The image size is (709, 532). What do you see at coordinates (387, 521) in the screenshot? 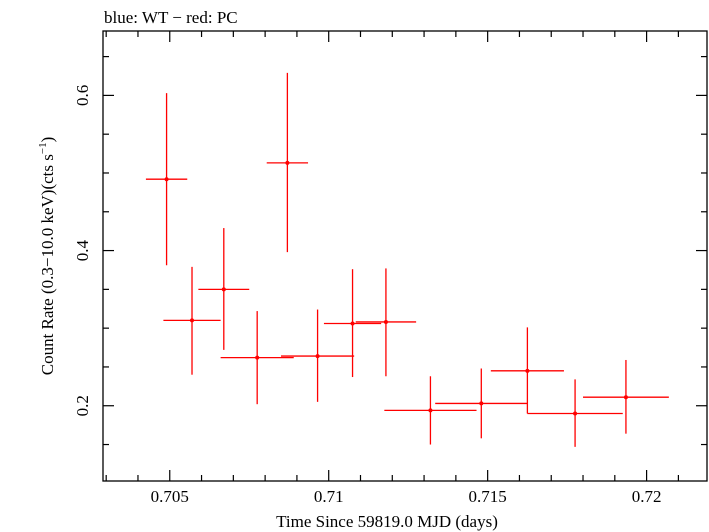
I see `x-axis-label: Time Since 59819.0 MJD (days)` at bounding box center [387, 521].